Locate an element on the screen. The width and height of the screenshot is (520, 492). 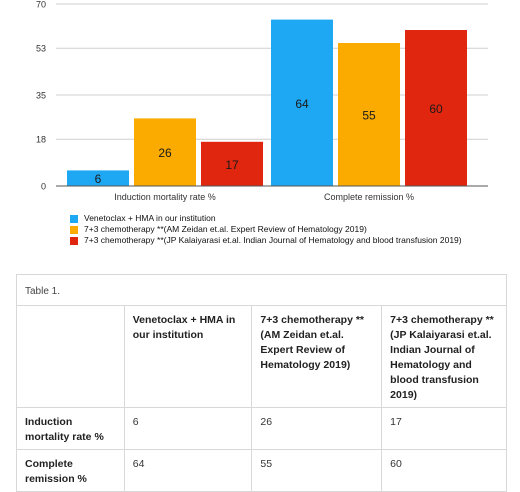
bar-value-label: 60 is located at coordinates (436, 109).